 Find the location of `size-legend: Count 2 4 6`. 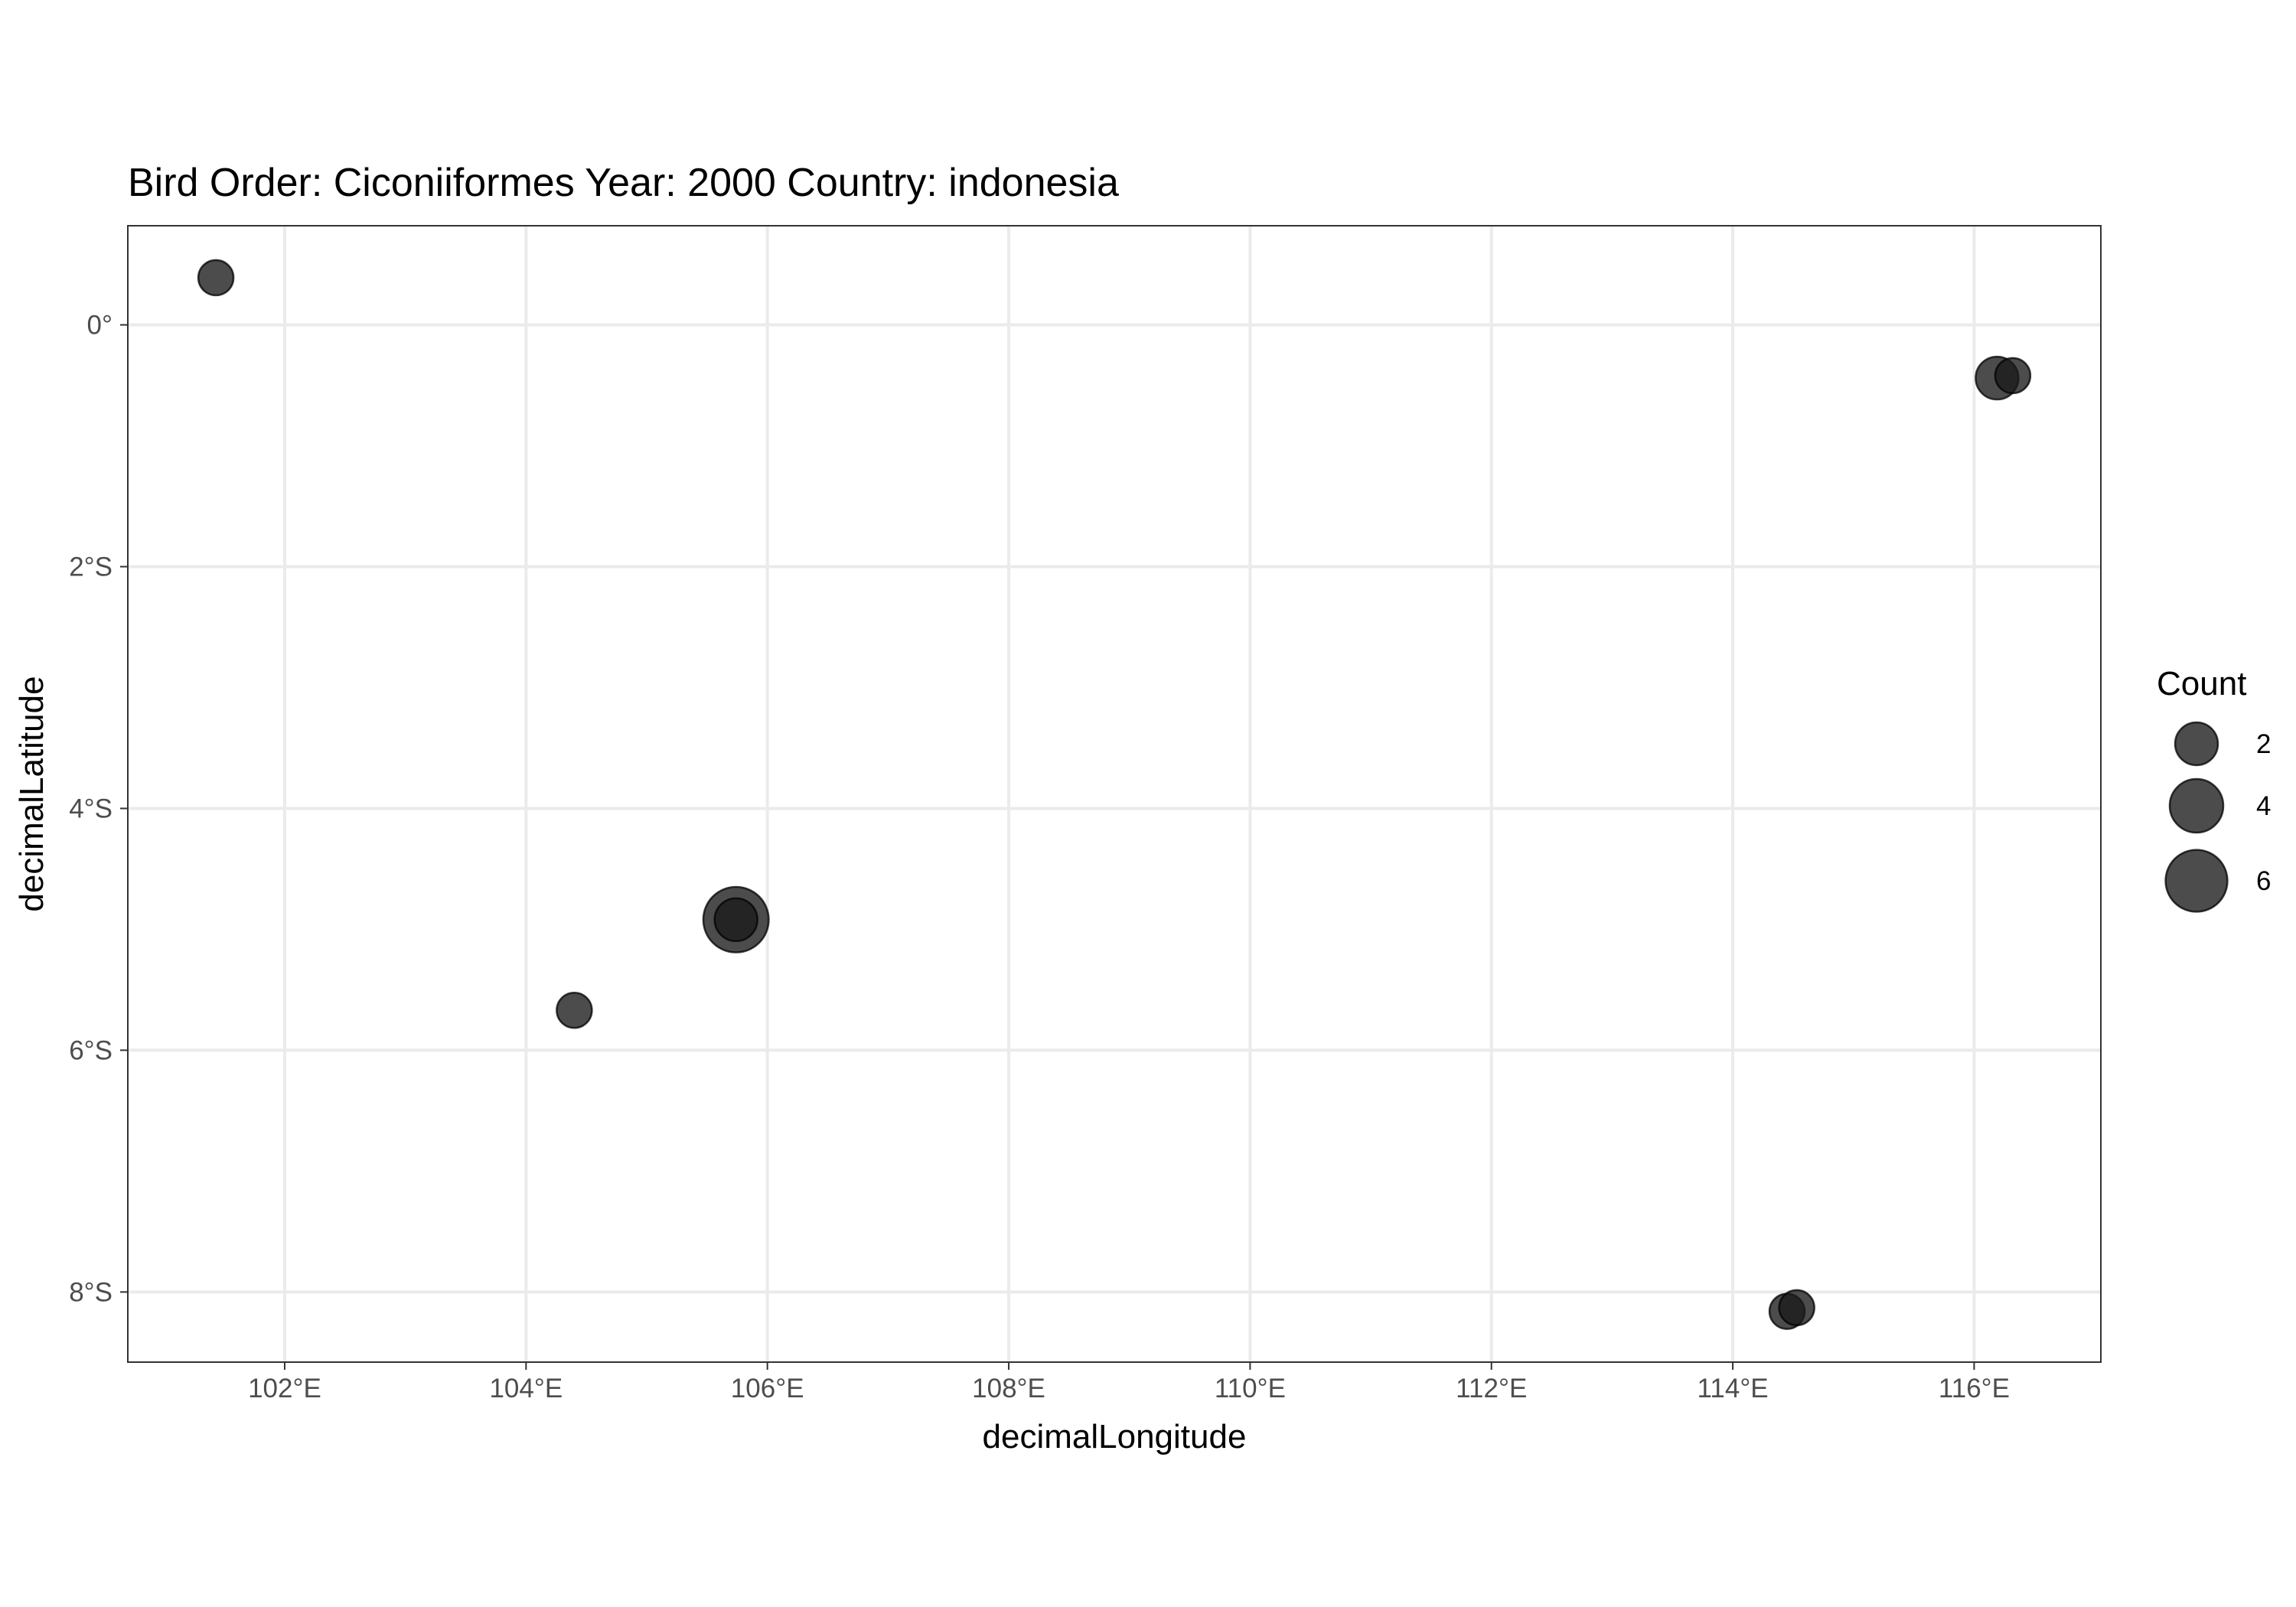

size-legend: Count 2 4 6 is located at coordinates (2214, 789).